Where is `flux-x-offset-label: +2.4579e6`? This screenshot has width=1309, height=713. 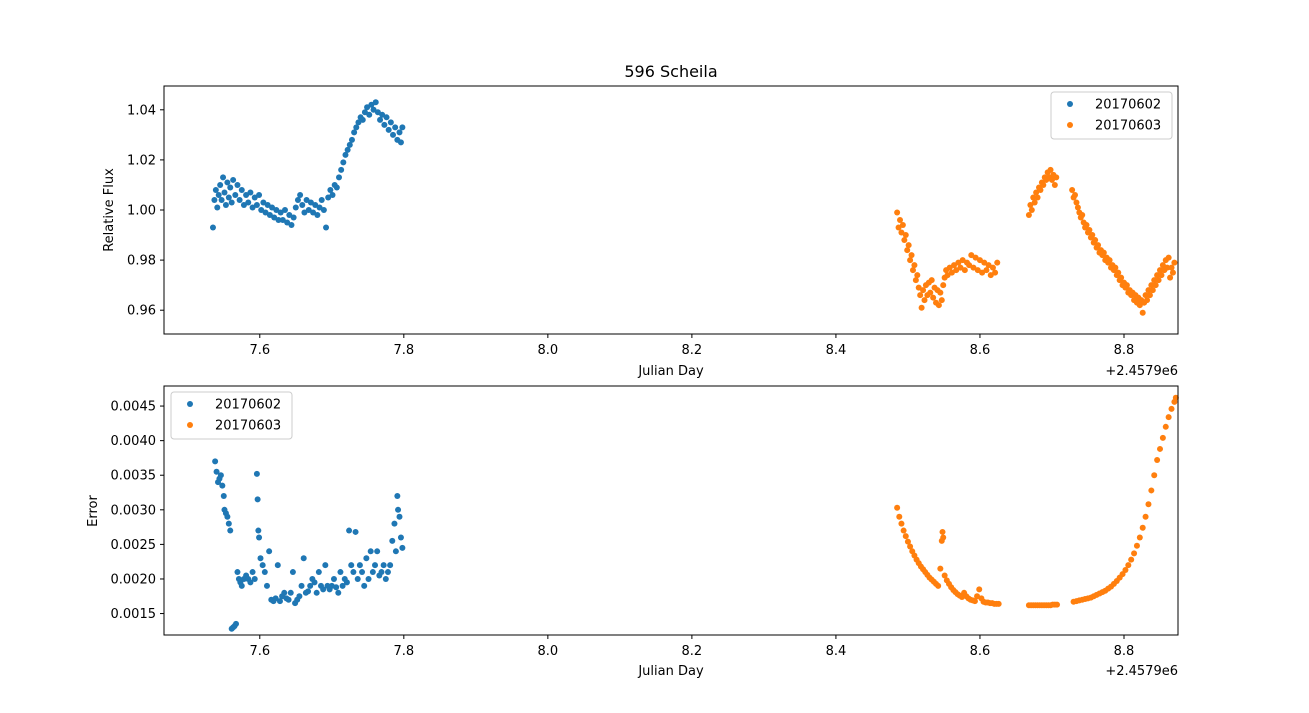 flux-x-offset-label: +2.4579e6 is located at coordinates (1141, 371).